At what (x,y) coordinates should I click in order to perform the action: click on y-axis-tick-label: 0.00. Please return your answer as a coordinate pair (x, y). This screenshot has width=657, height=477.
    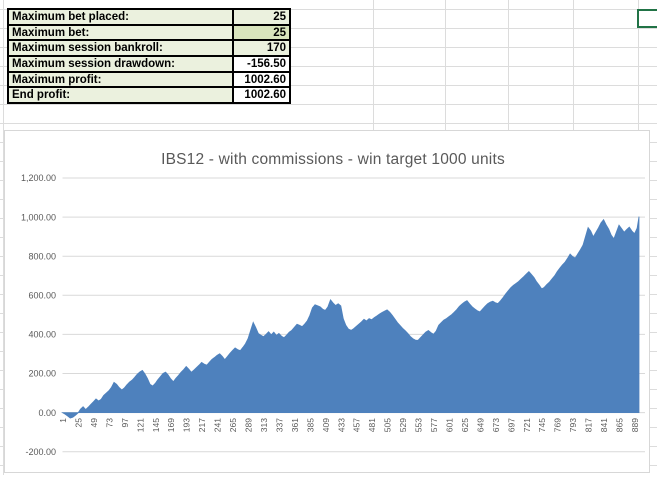
    Looking at the image, I should click on (47, 413).